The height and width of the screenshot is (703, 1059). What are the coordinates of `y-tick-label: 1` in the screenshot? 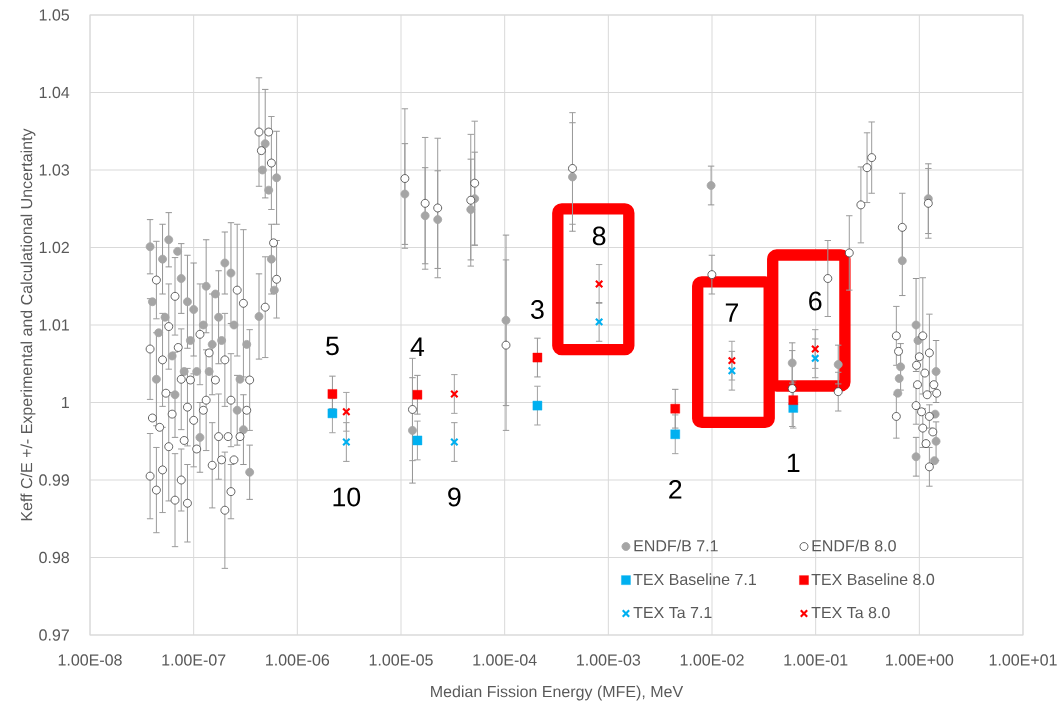 It's located at (65, 403).